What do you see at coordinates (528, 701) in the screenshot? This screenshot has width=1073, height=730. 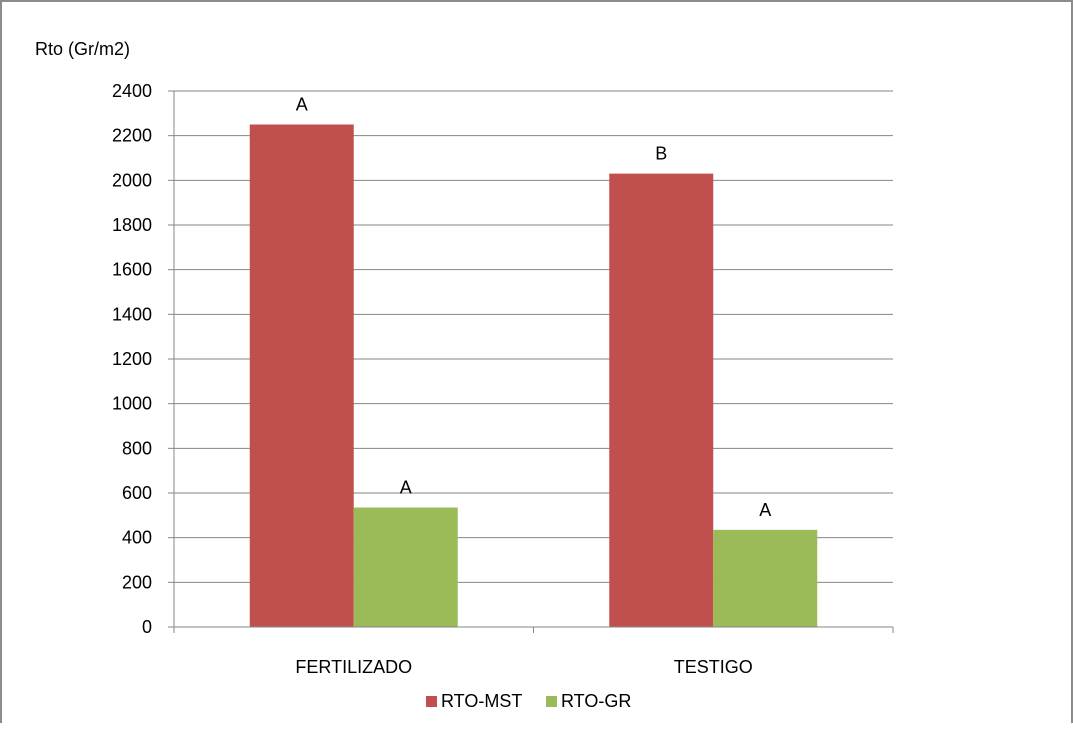 I see `legend: RTO-MST RTO-GR` at bounding box center [528, 701].